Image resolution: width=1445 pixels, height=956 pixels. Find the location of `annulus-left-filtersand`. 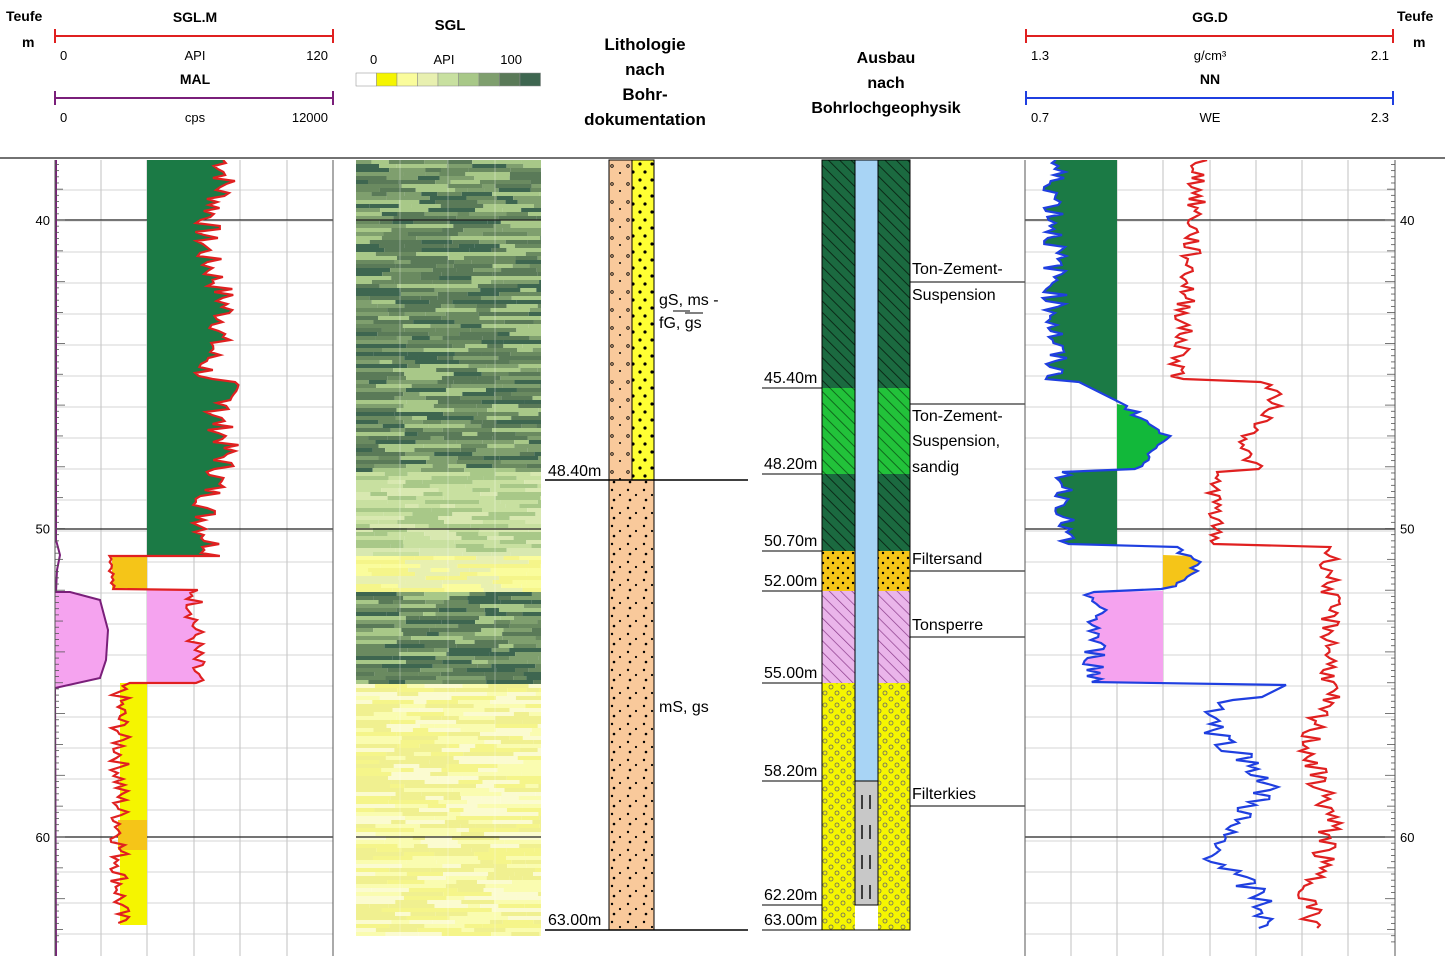

annulus-left-filtersand is located at coordinates (838, 571).